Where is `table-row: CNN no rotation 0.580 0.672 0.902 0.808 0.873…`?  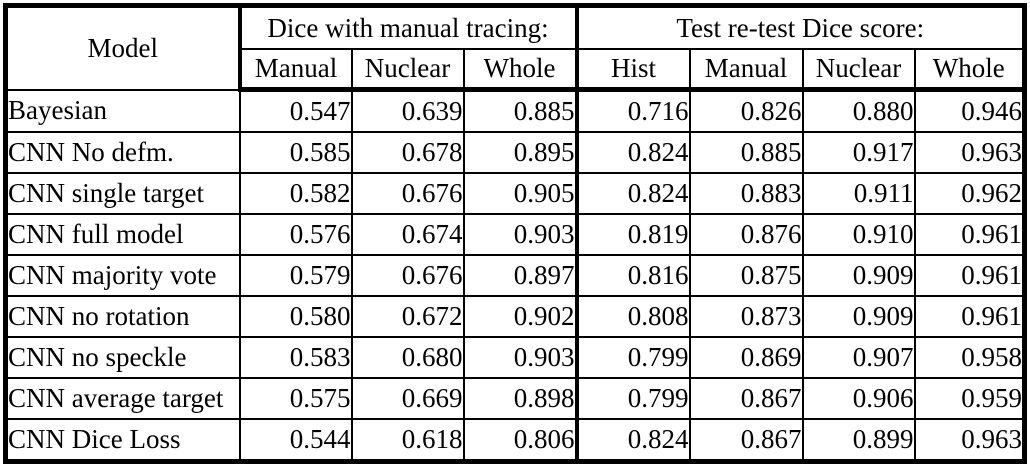
table-row: CNN no rotation 0.580 0.672 0.902 0.808 0.873… is located at coordinates (515, 316).